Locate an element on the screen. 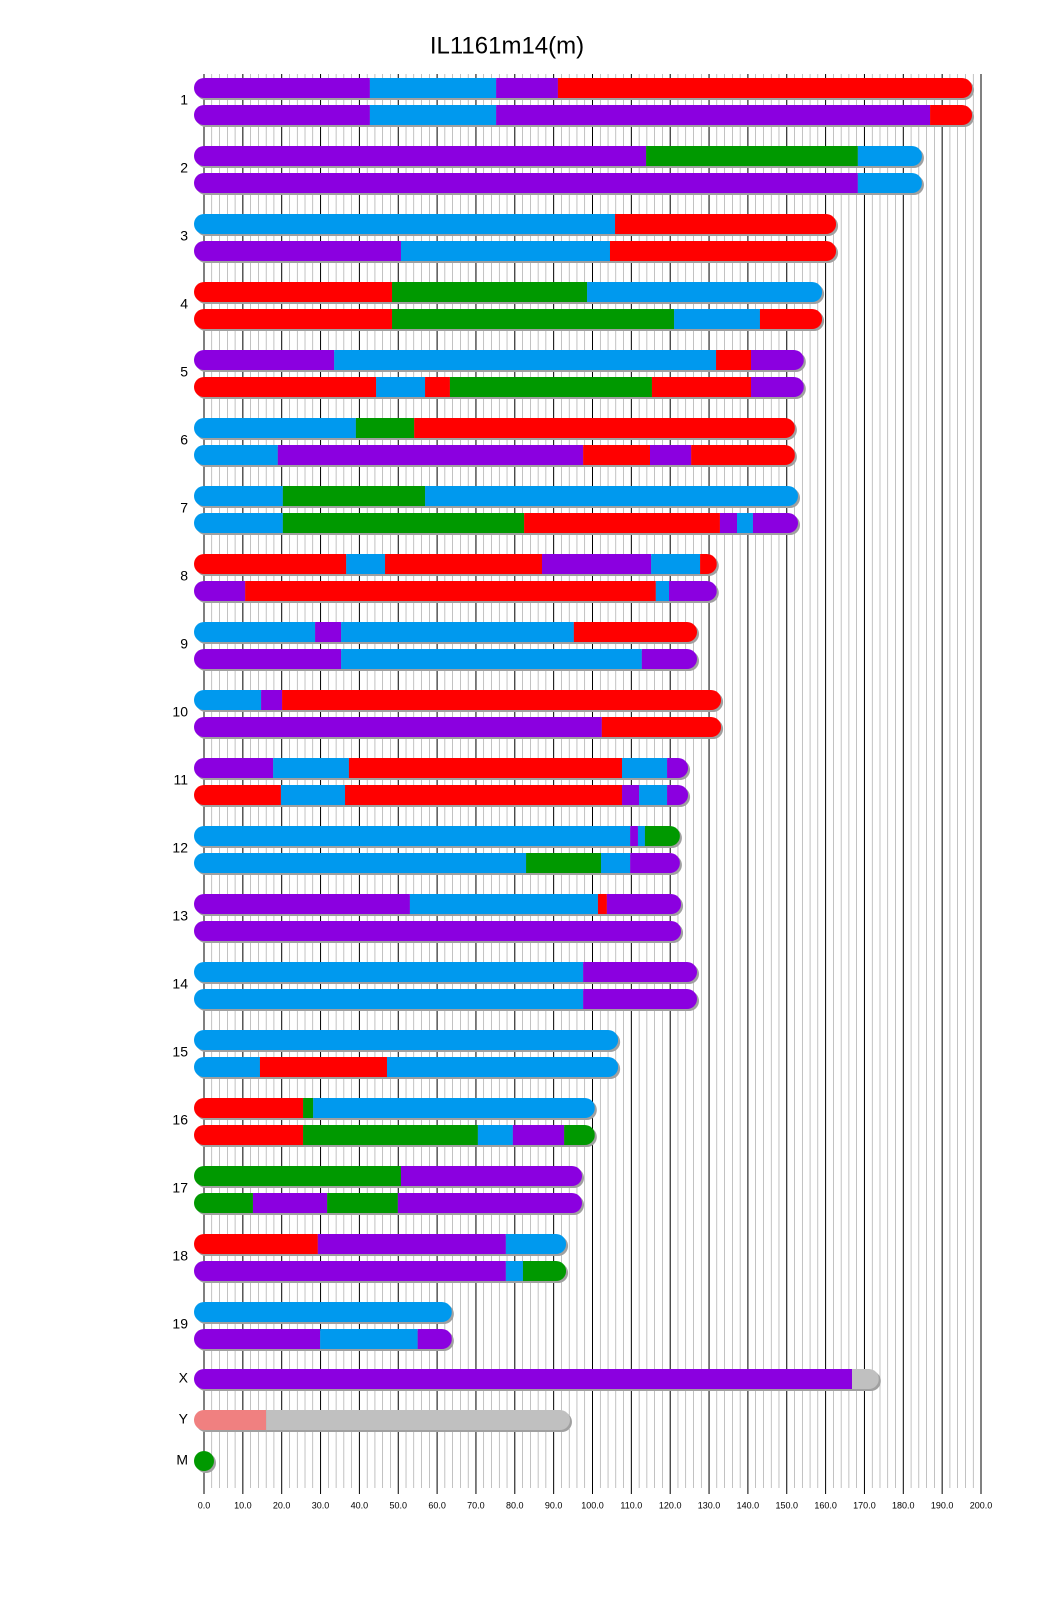 The width and height of the screenshot is (1040, 1616). x-tick-label: 200.0 is located at coordinates (981, 1505).